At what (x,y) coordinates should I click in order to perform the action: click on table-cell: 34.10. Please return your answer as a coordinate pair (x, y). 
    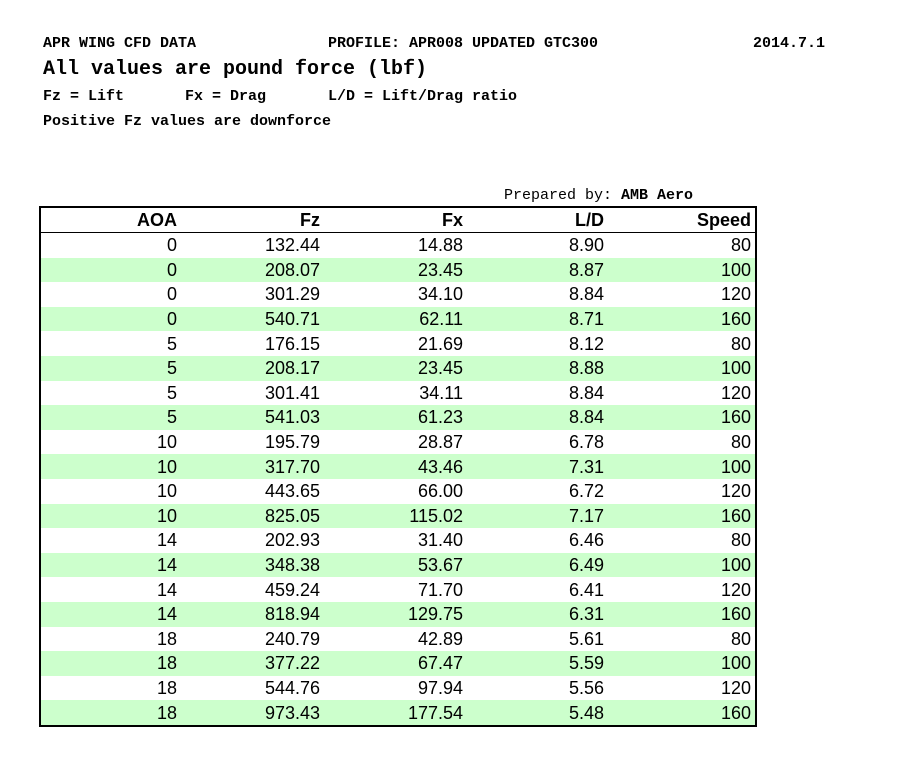
    Looking at the image, I should click on (440, 294).